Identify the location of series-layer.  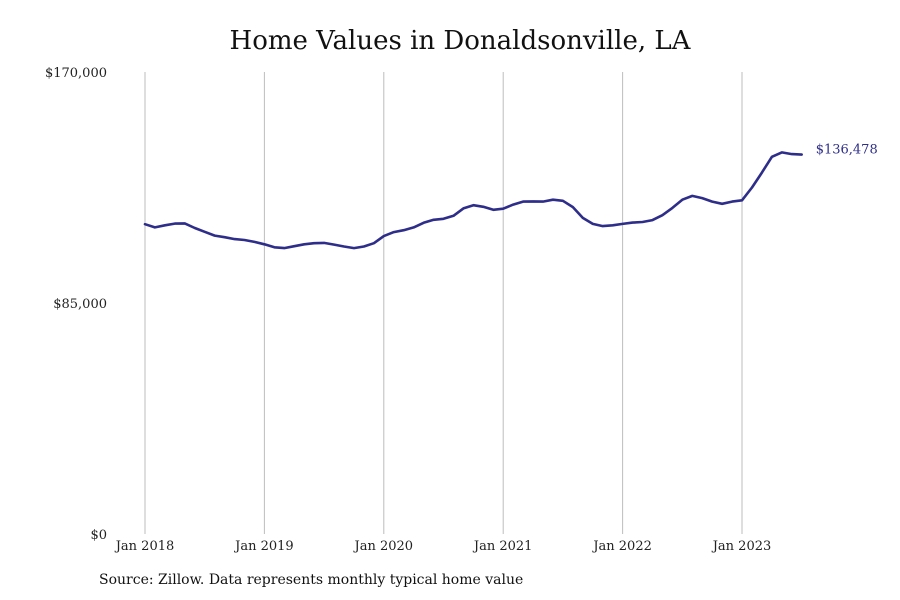
(473, 200).